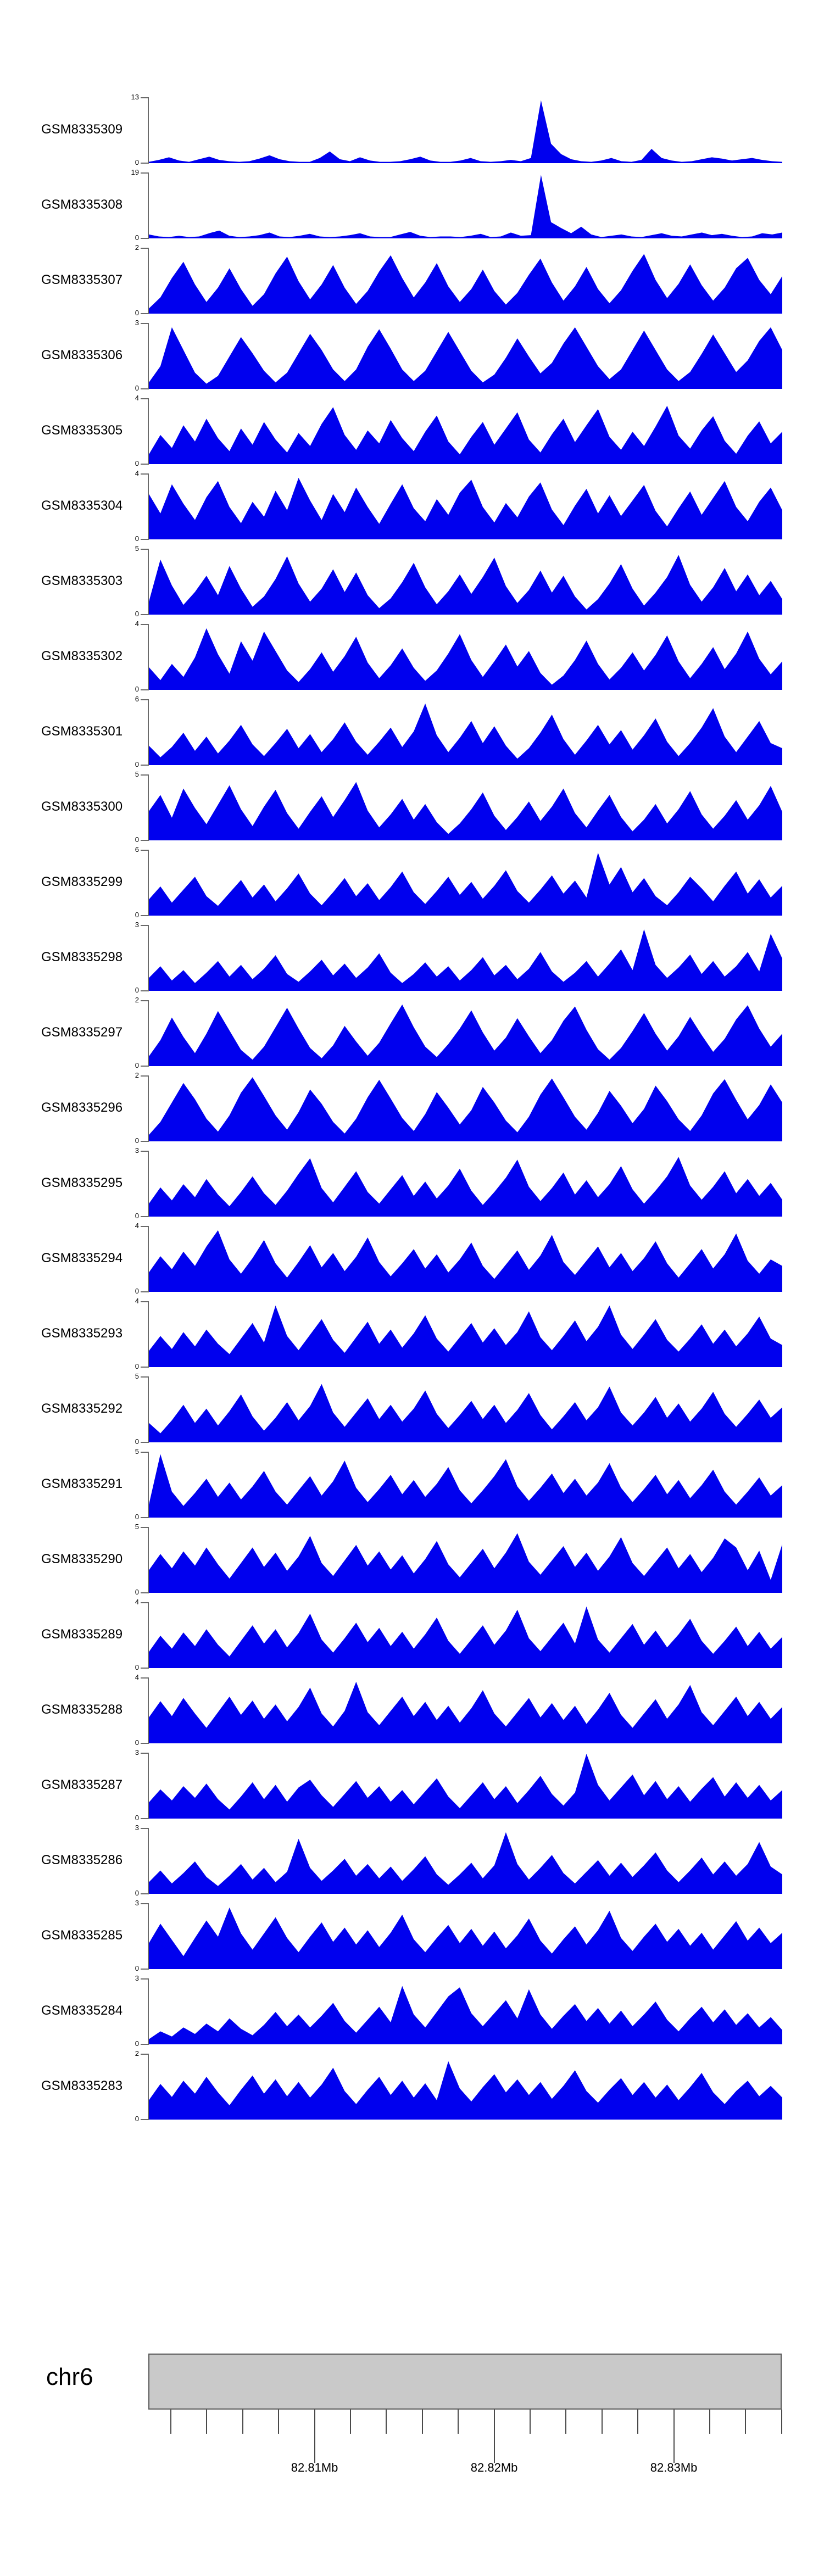 The width and height of the screenshot is (824, 2576). What do you see at coordinates (82, 1710) in the screenshot?
I see `track-sample-label: GSM8335288` at bounding box center [82, 1710].